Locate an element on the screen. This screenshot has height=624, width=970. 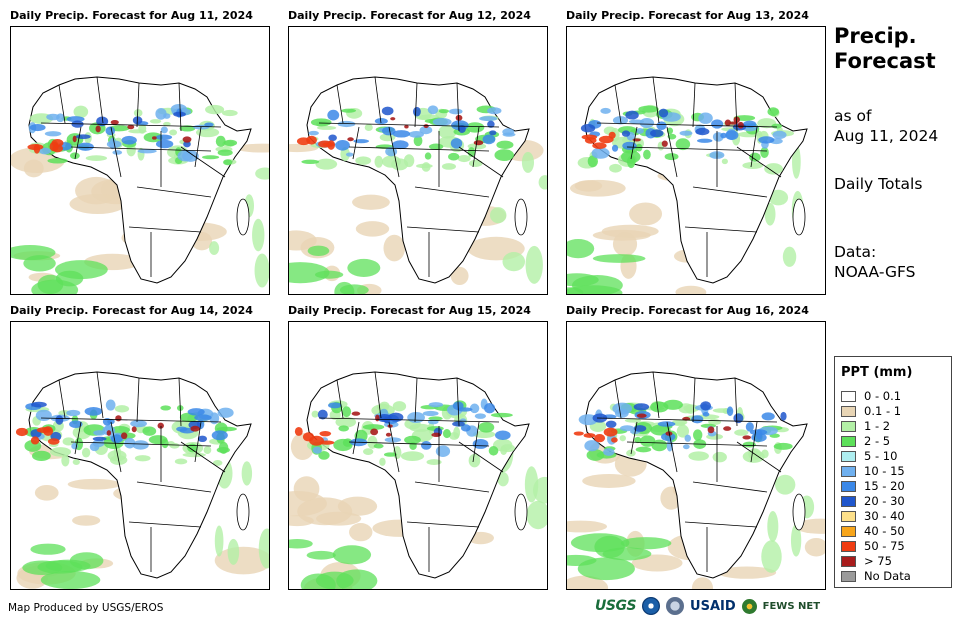
legend-item: 50 - 75 is located at coordinates (873, 546).